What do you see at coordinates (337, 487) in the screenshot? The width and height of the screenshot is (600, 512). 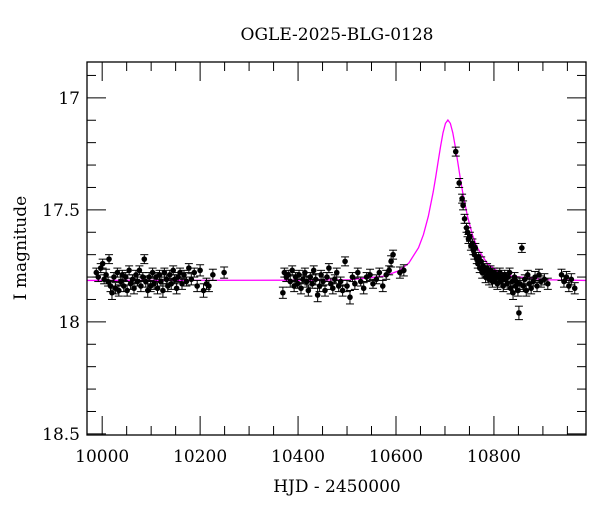 I see `x-axis-label: HJD - 2450000` at bounding box center [337, 487].